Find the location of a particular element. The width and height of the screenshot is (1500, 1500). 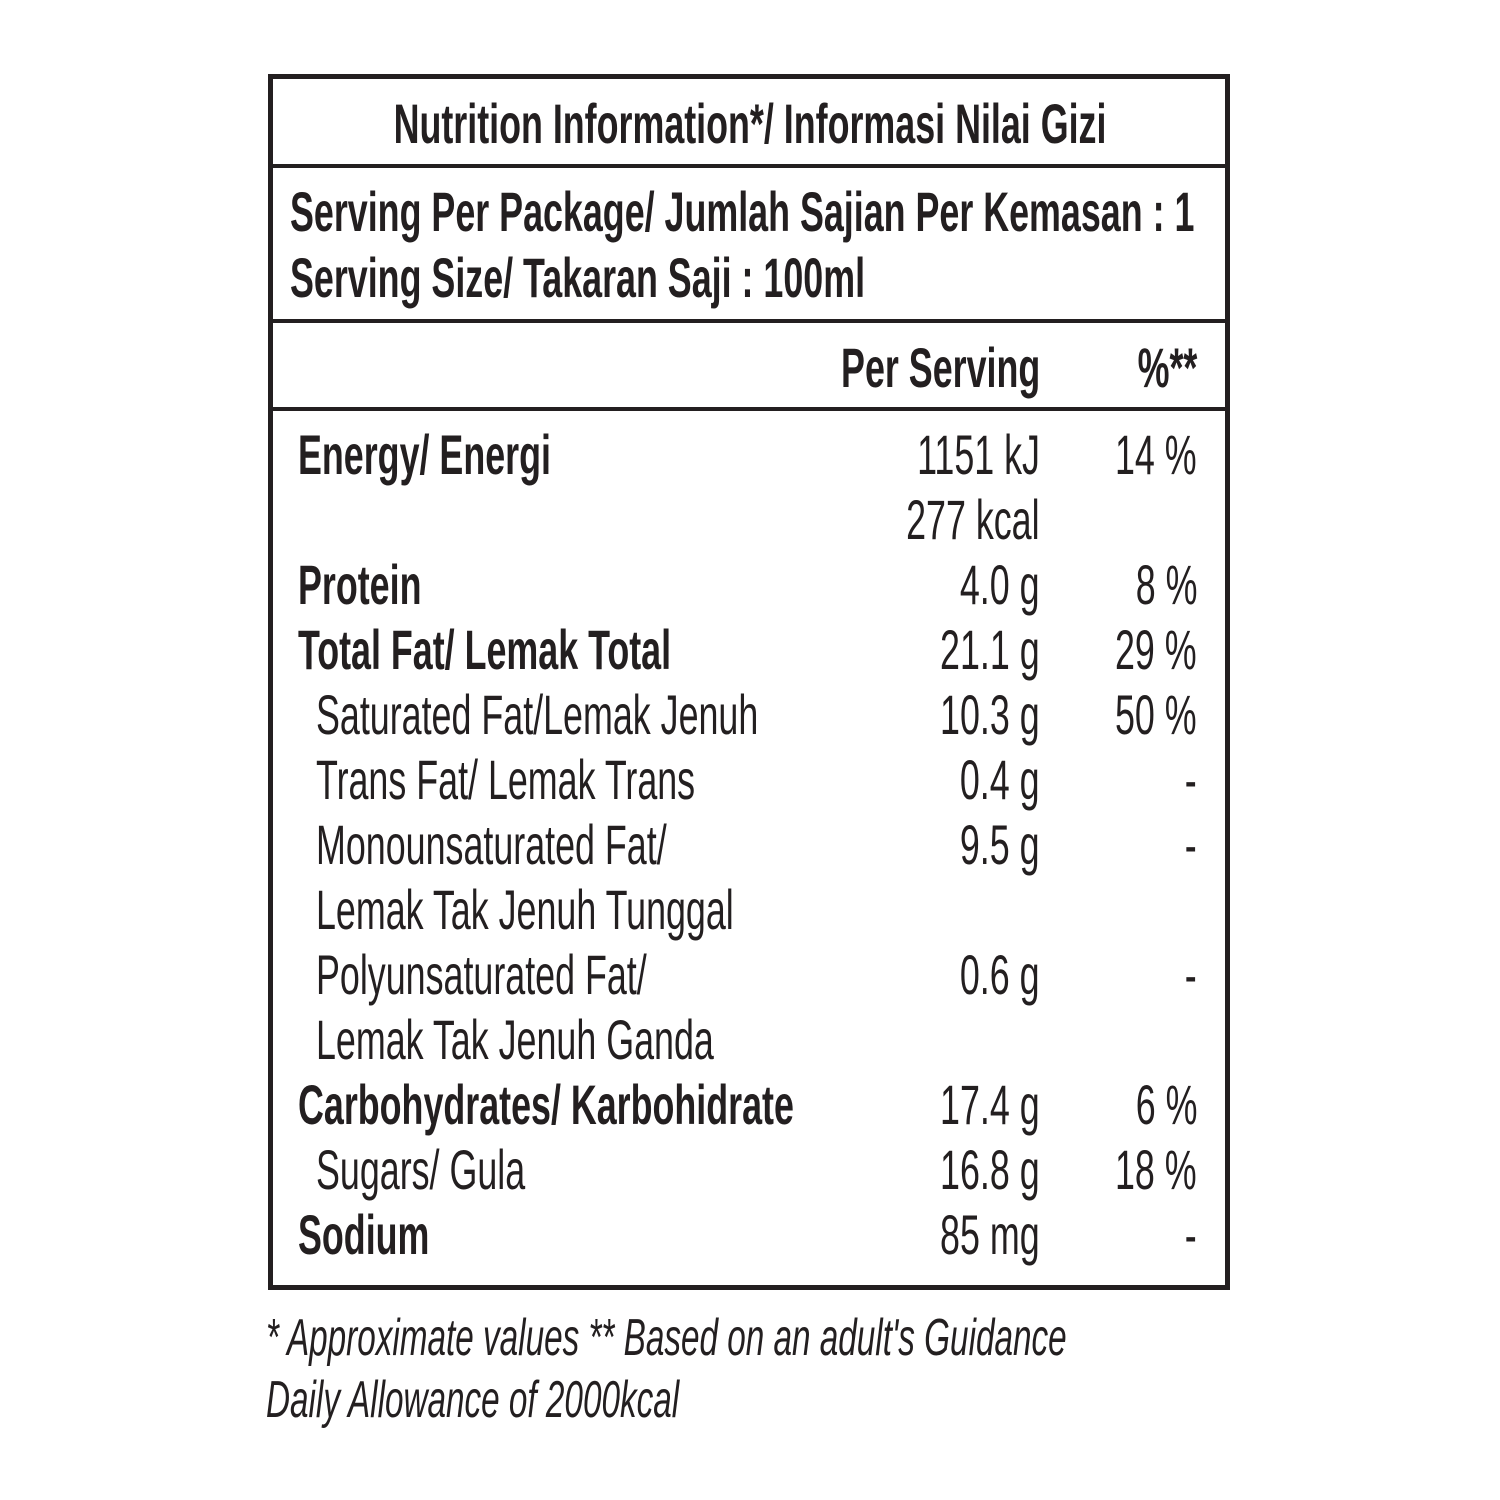

per-serving-value: 85 mg is located at coordinates (990, 1234).